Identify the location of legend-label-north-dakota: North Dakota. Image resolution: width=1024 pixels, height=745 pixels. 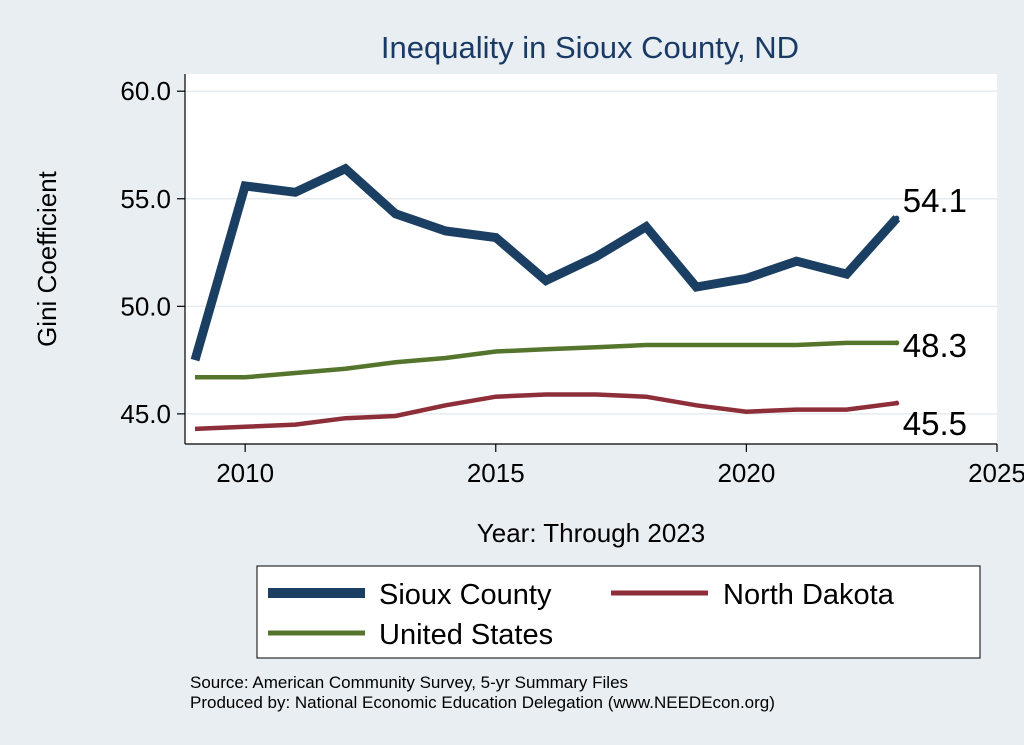
(809, 595).